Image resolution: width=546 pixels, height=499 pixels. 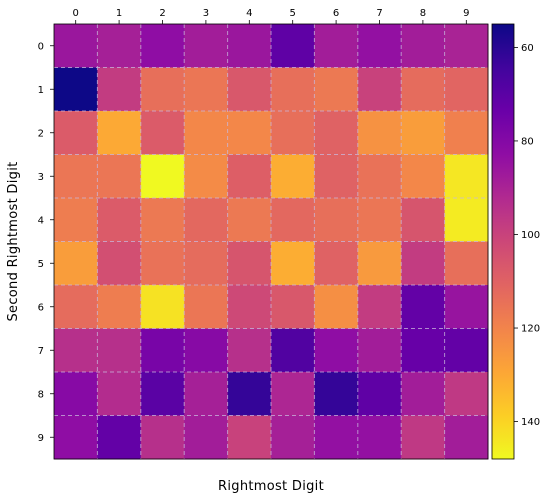 I want to click on heatmap-cell-r1-c6, so click(x=336, y=89).